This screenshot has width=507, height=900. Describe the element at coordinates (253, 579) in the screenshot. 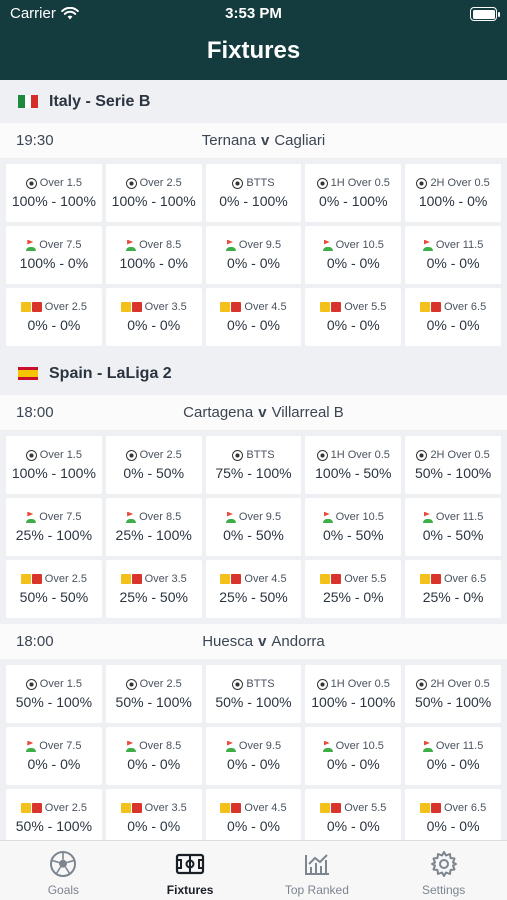

I see `stat-label: Over 4.5` at that location.